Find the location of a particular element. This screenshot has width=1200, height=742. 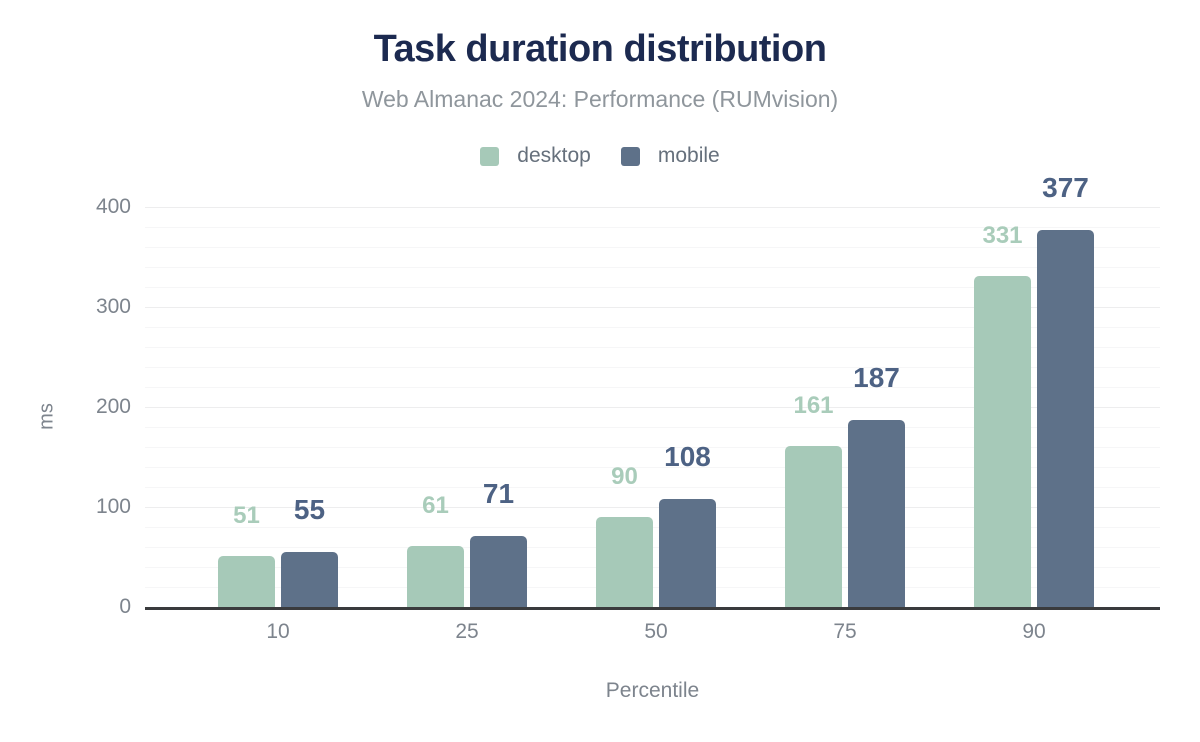

value-label-desktop-p25: 61 is located at coordinates (435, 505).